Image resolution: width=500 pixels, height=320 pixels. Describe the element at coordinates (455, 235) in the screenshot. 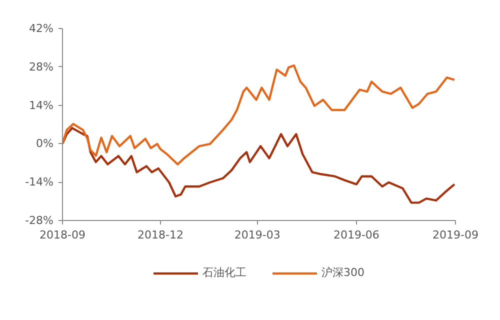

I see `x-tick-label: 2019-09` at that location.